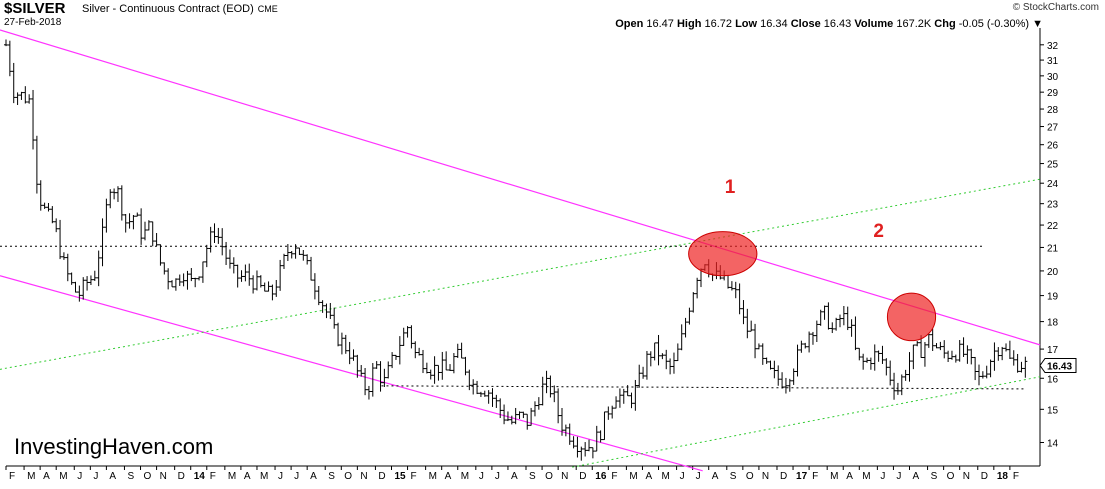 The height and width of the screenshot is (489, 1105). I want to click on annotation-label-1: 1, so click(730, 187).